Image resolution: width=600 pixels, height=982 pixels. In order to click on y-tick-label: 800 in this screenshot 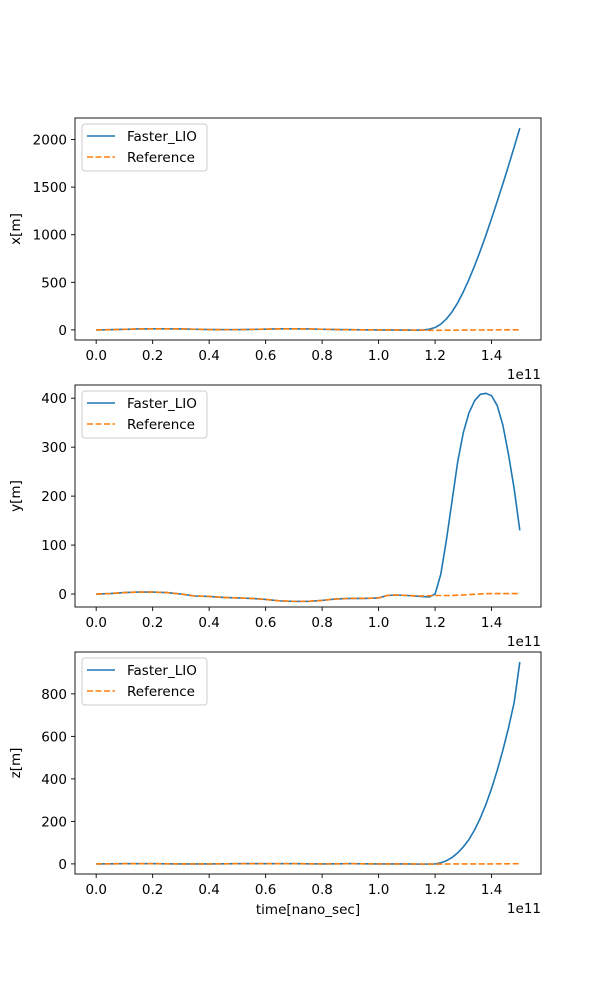, I will do `click(54, 695)`.